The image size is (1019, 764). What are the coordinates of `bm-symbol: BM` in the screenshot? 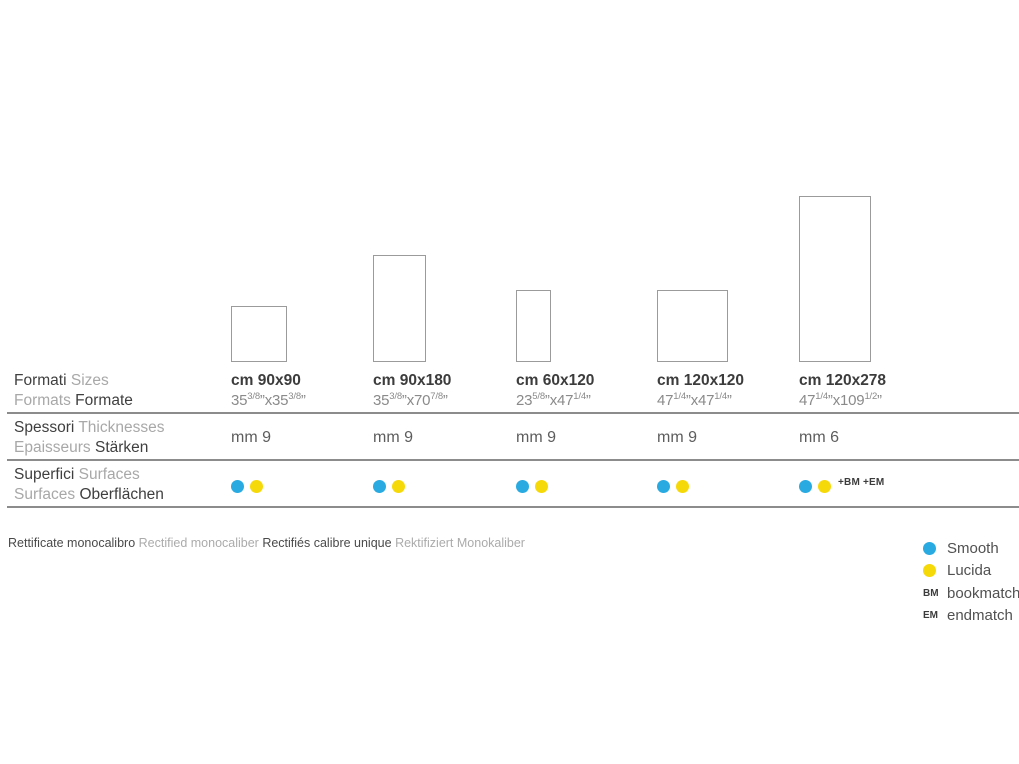 It's located at (931, 593).